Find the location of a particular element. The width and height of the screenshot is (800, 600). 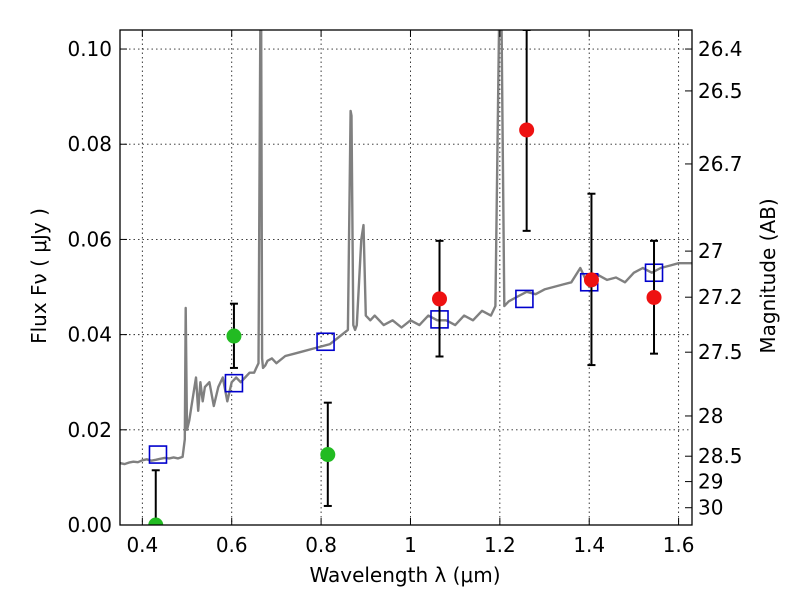

x-tick-label: 0.4 is located at coordinates (142, 545).